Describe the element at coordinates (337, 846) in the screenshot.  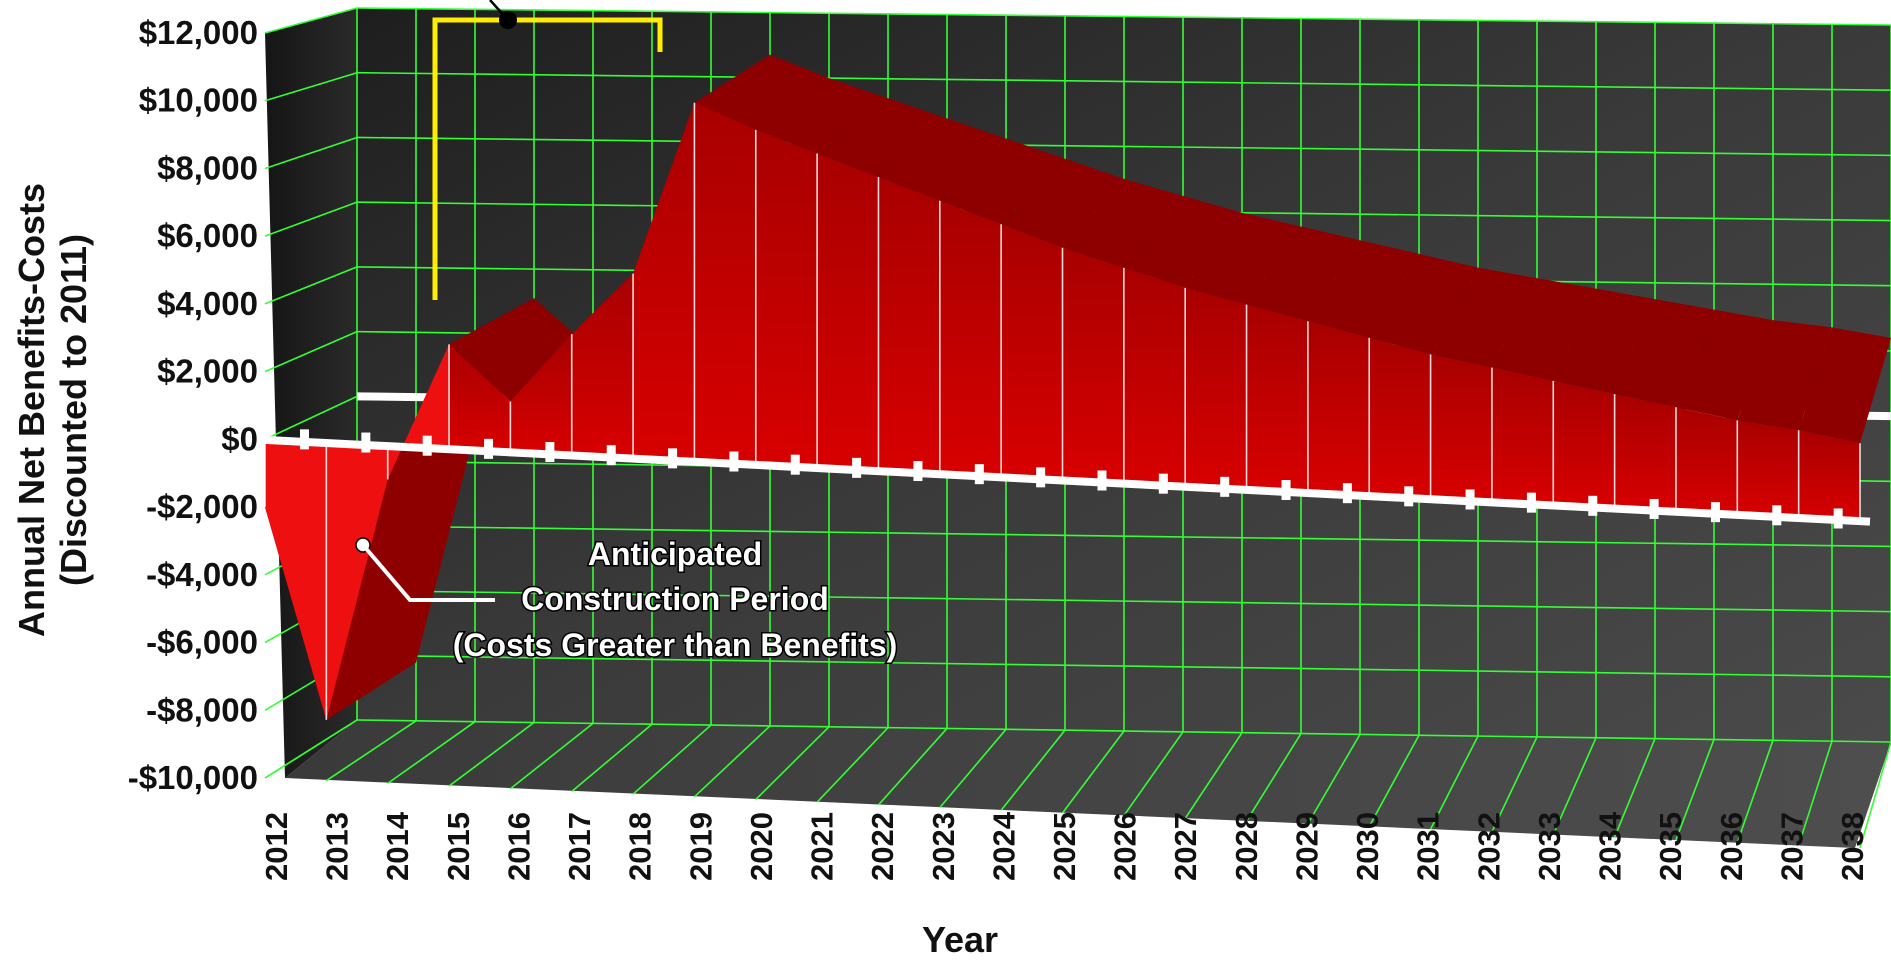
I see `x-tick-label: 2013` at that location.